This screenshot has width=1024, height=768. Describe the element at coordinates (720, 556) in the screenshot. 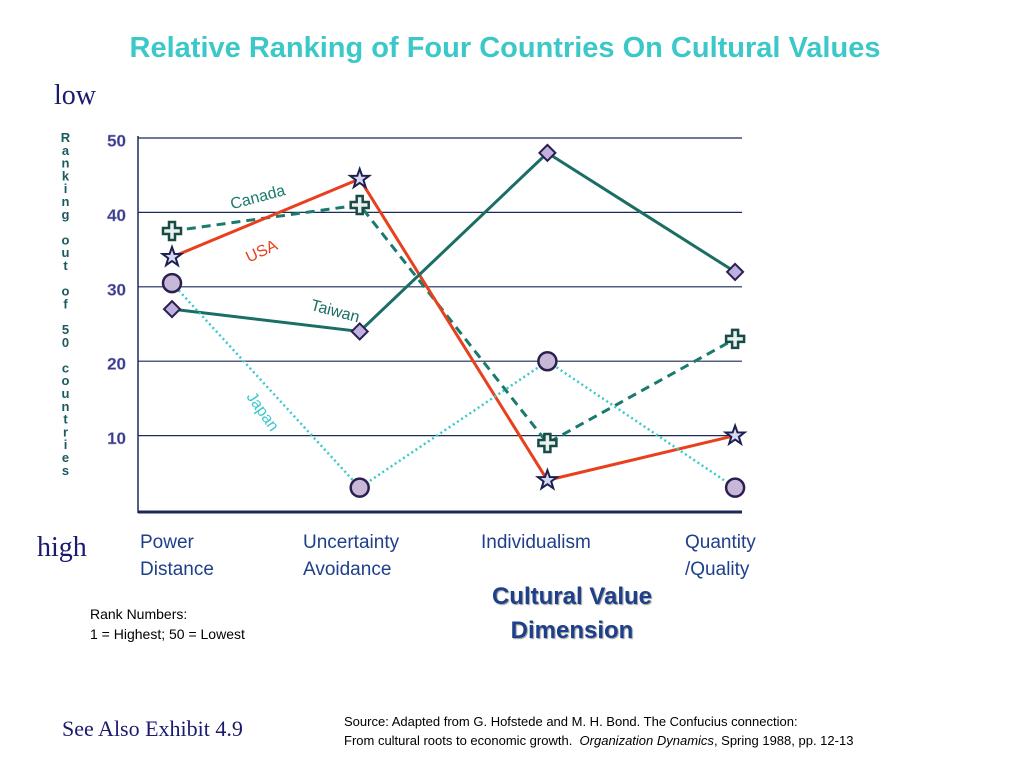

I see `x-tick-label: Quantity /Quality` at that location.